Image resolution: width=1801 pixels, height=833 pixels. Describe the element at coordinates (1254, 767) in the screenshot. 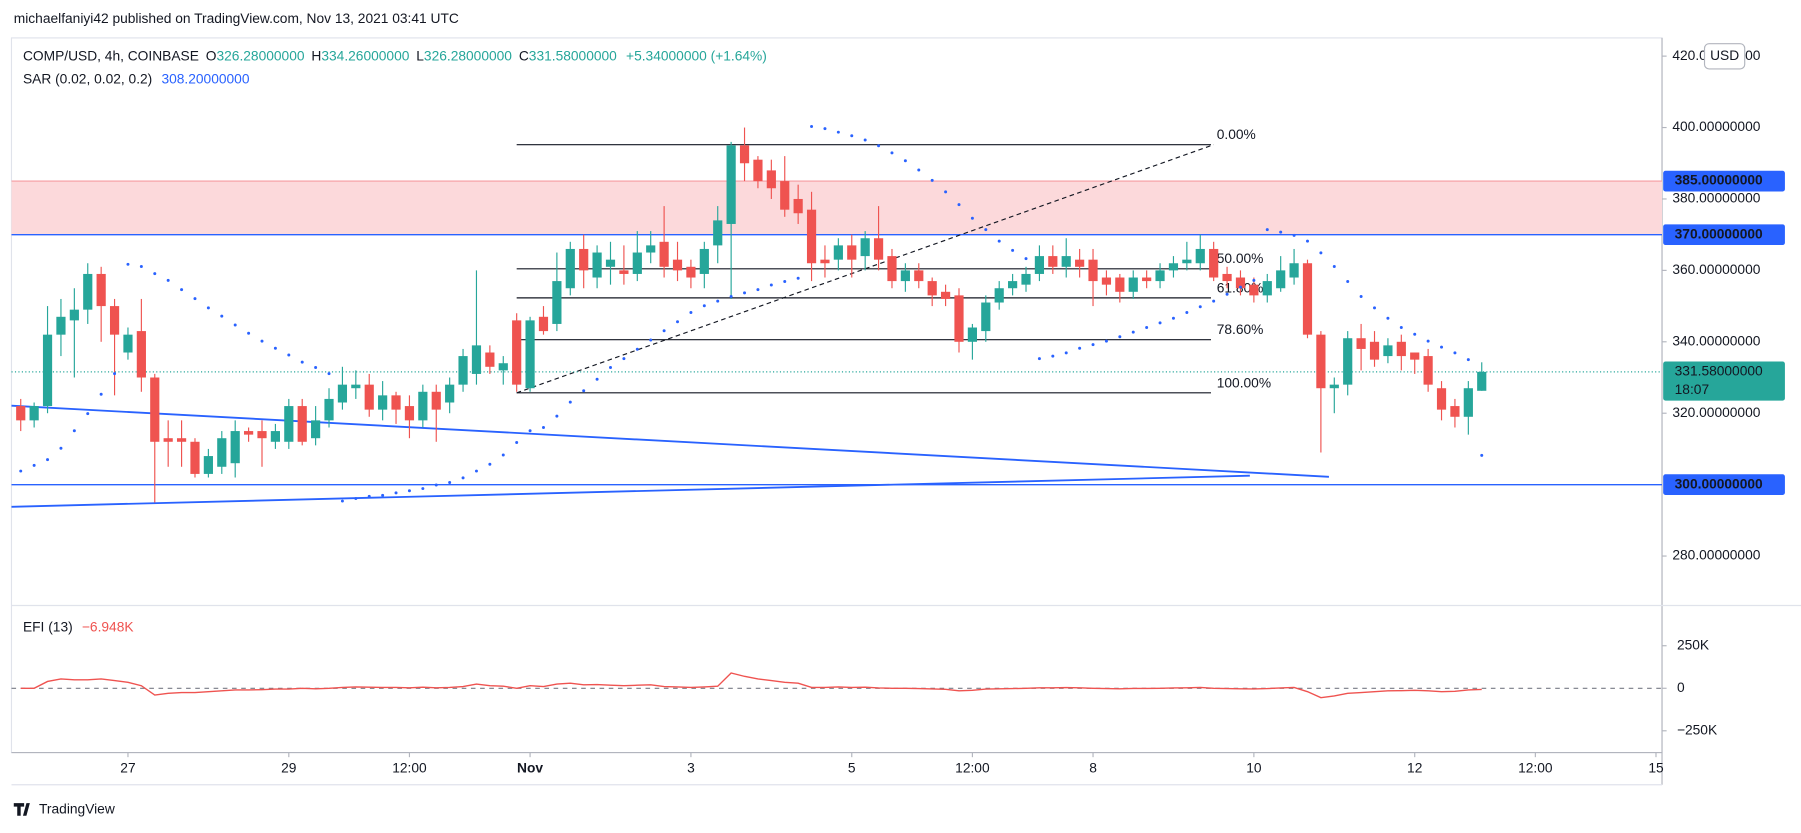

I see `x-tick-label: 10` at that location.